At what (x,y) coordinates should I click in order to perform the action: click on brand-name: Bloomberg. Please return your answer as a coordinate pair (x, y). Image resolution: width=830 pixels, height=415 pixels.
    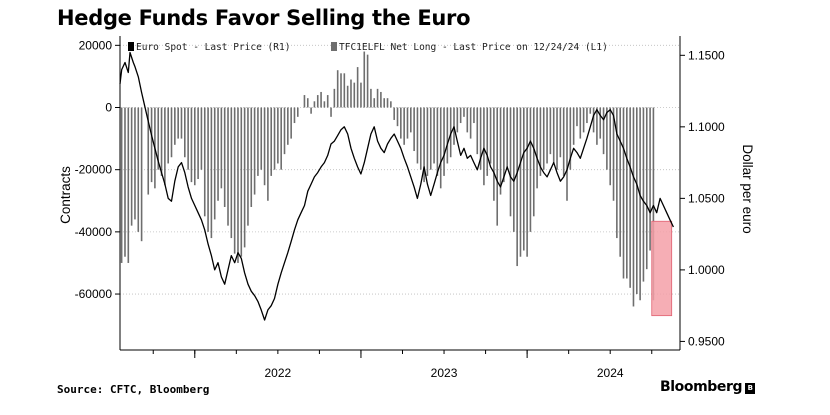
    Looking at the image, I should click on (701, 387).